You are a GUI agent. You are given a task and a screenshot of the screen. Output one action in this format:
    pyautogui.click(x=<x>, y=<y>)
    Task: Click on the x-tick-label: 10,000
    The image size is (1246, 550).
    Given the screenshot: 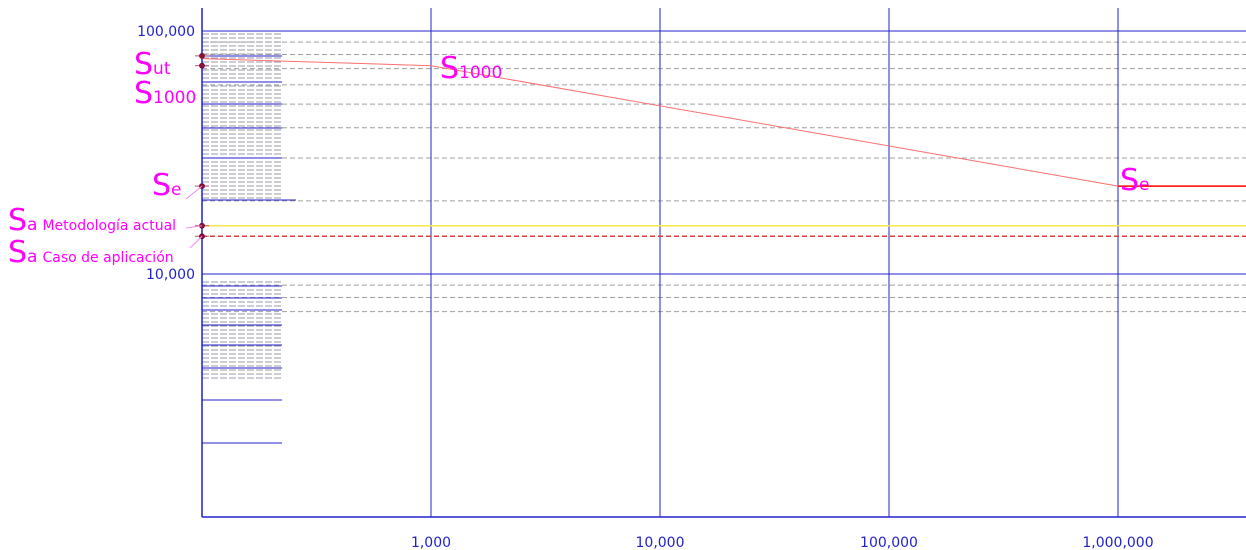 What is the action you would take?
    pyautogui.click(x=660, y=542)
    